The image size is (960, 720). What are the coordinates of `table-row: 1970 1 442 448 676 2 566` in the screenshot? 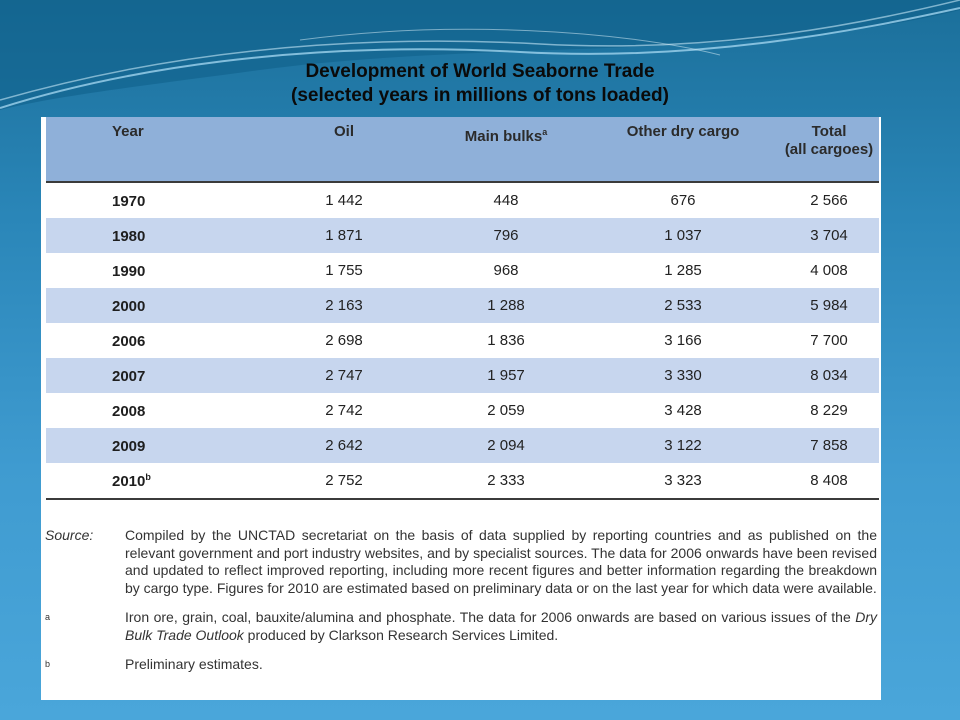 It's located at (462, 200).